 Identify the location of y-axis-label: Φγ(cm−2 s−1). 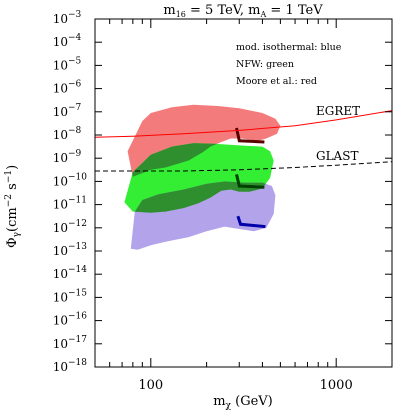
(13, 206).